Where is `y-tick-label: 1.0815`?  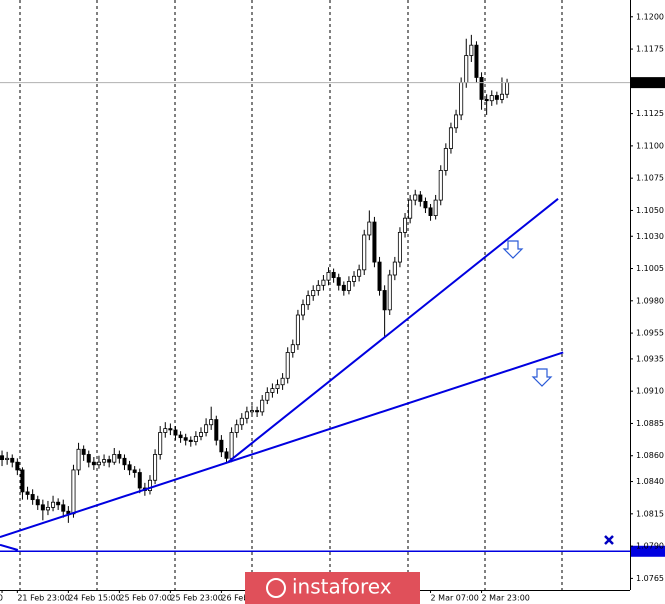
y-tick-label: 1.0815 is located at coordinates (650, 513).